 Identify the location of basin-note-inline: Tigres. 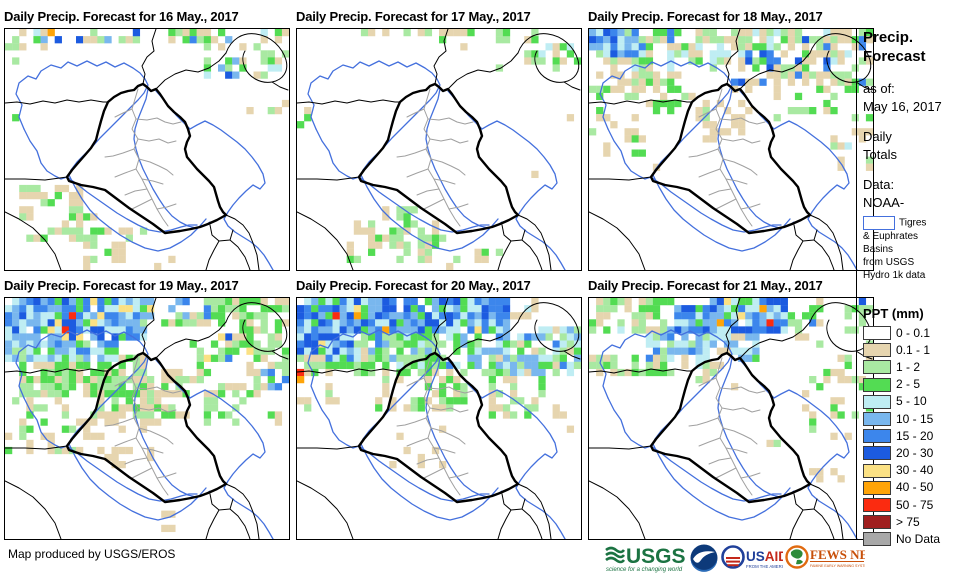
(913, 223).